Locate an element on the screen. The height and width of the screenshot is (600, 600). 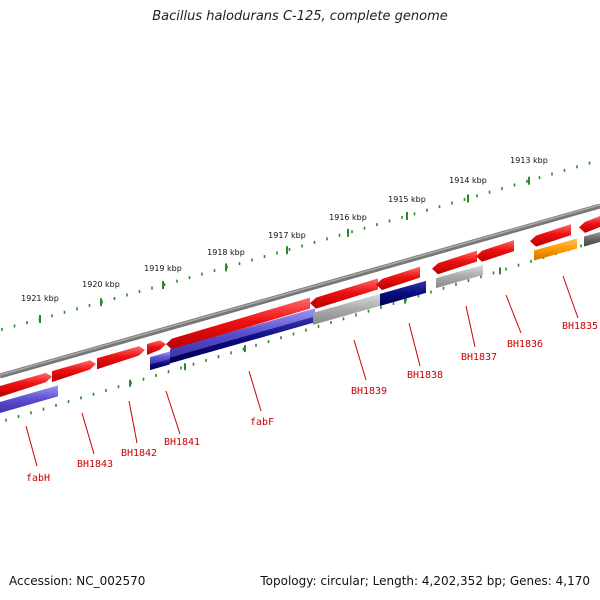
kbp-label: 1916 kbp is located at coordinates (348, 217).